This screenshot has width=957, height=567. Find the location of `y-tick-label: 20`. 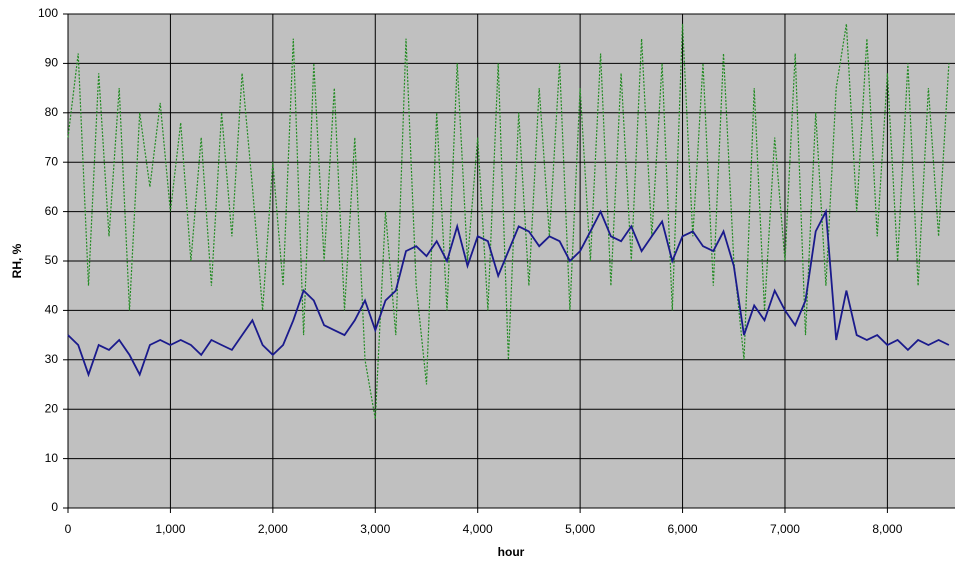

y-tick-label: 20 is located at coordinates (52, 408).